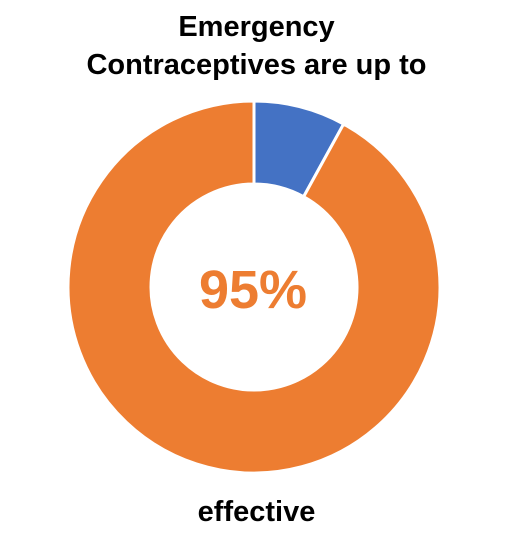  Describe the element at coordinates (256, 512) in the screenshot. I see `chart-footer-label: effective` at that location.